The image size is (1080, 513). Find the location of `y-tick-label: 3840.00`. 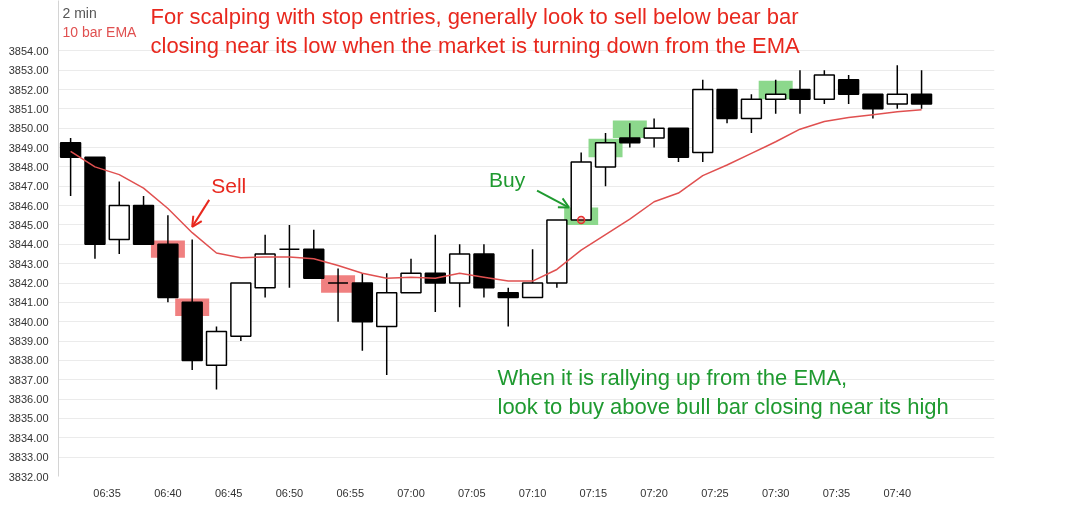

y-tick-label: 3840.00 is located at coordinates (28, 321).